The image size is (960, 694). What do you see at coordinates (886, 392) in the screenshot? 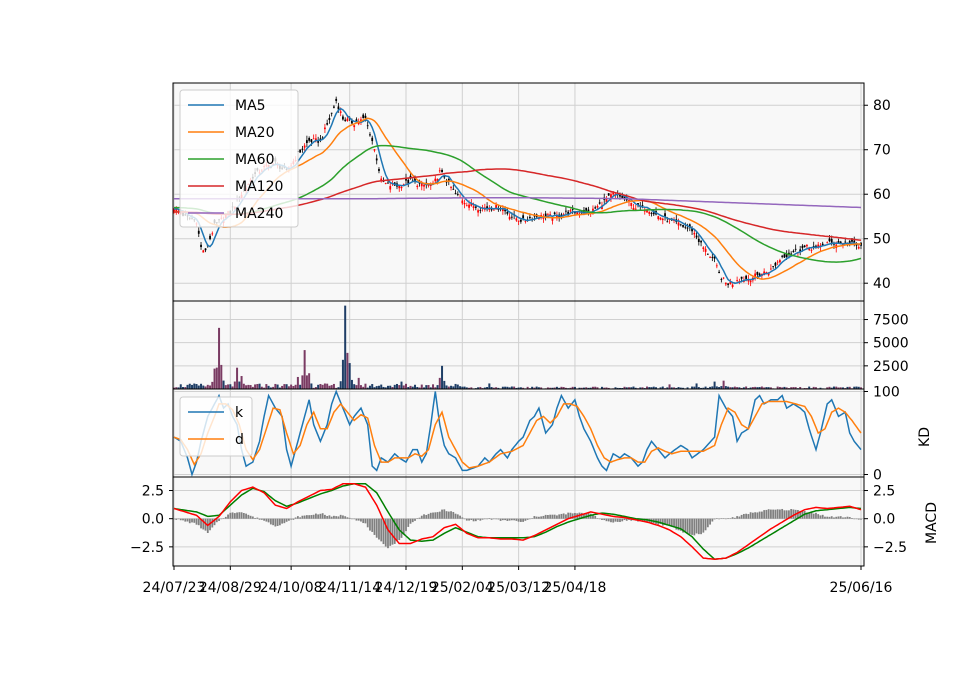
I see `y-tick-label: 100` at bounding box center [886, 392].